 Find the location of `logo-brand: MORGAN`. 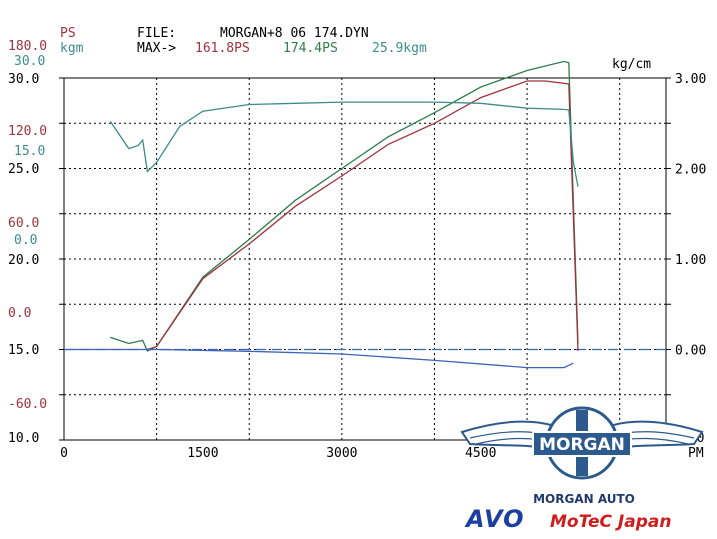

logo-brand: MORGAN is located at coordinates (582, 445).